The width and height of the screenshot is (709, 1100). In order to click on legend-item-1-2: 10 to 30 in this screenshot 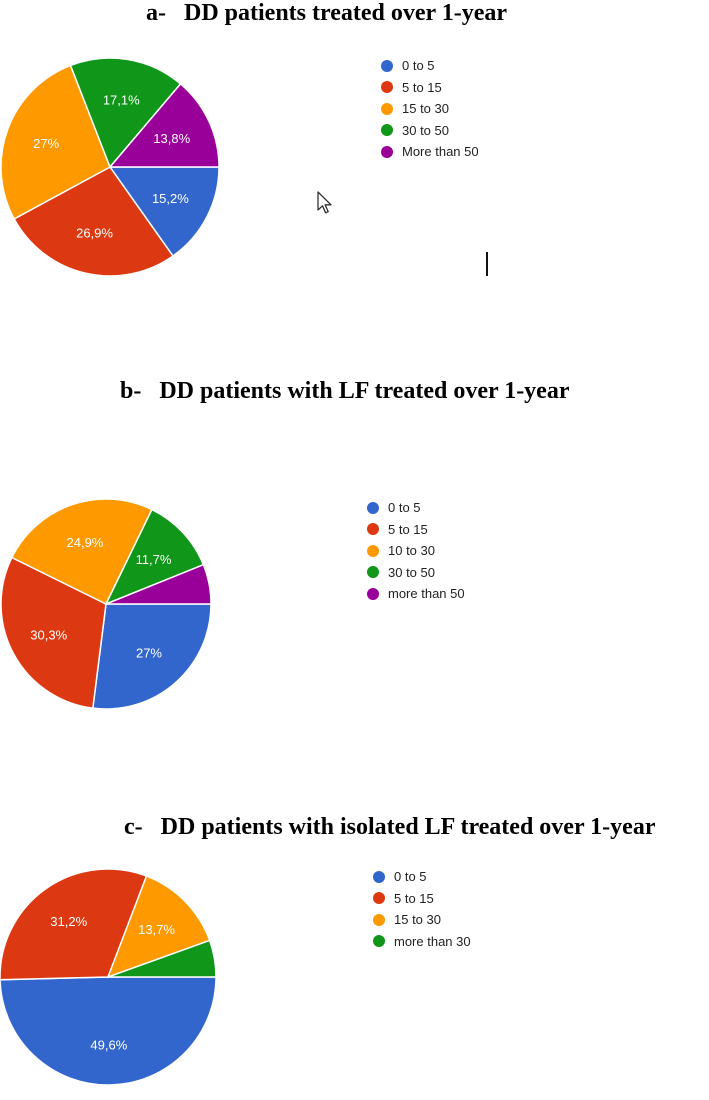, I will do `click(416, 551)`.